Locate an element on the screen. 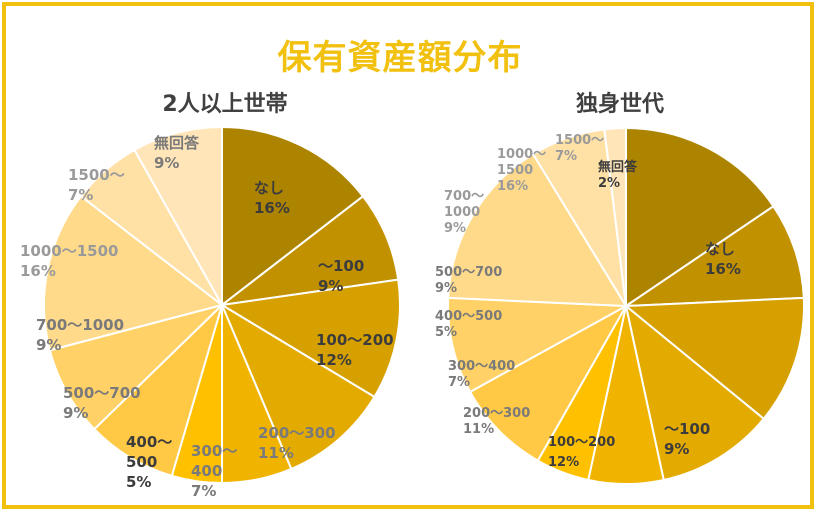  main-title: 保有資産額分布 is located at coordinates (400, 58).